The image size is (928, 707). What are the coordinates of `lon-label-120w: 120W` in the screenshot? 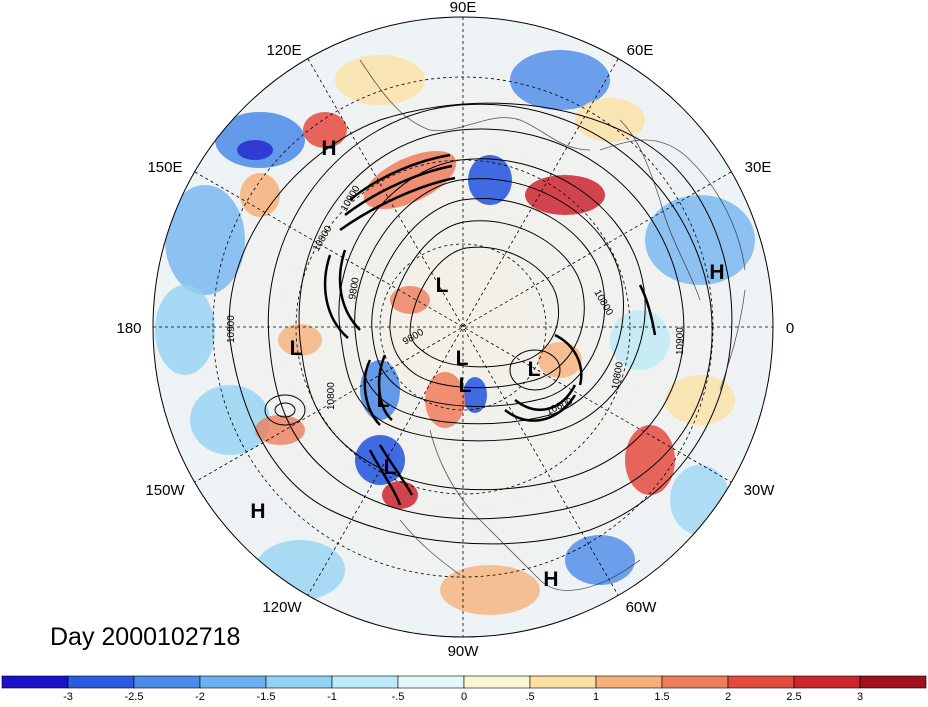 It's located at (282, 607).